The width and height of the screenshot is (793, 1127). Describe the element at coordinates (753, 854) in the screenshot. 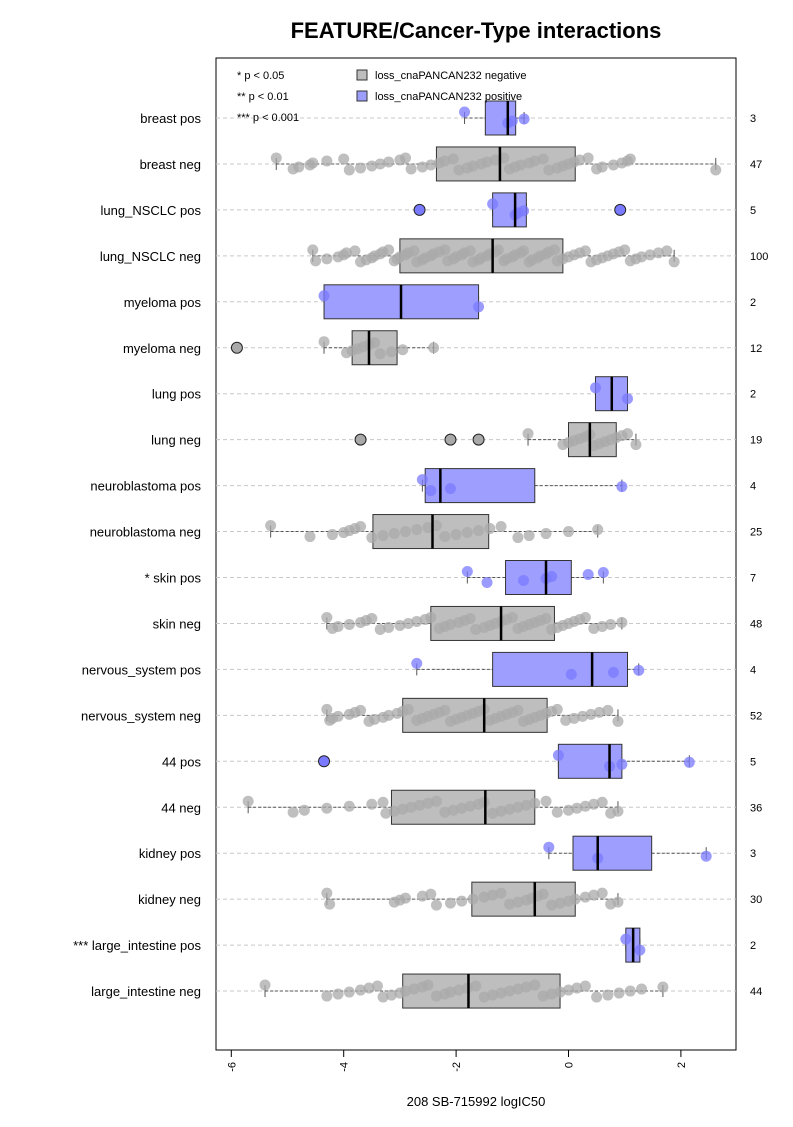

I see `row-count: 3` at that location.